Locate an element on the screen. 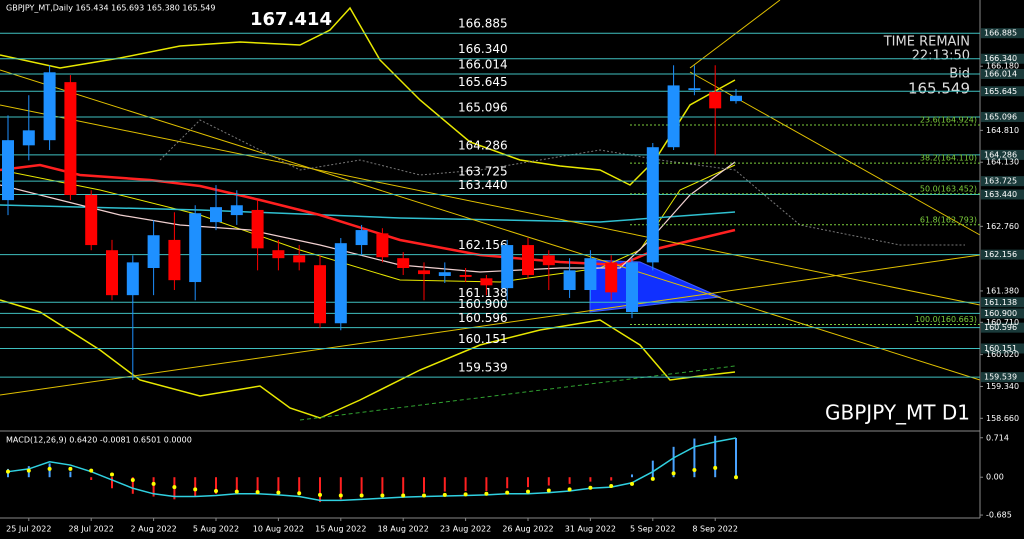 The height and width of the screenshot is (539, 1024). price-axis-label: 163.725 is located at coordinates (1000, 181).